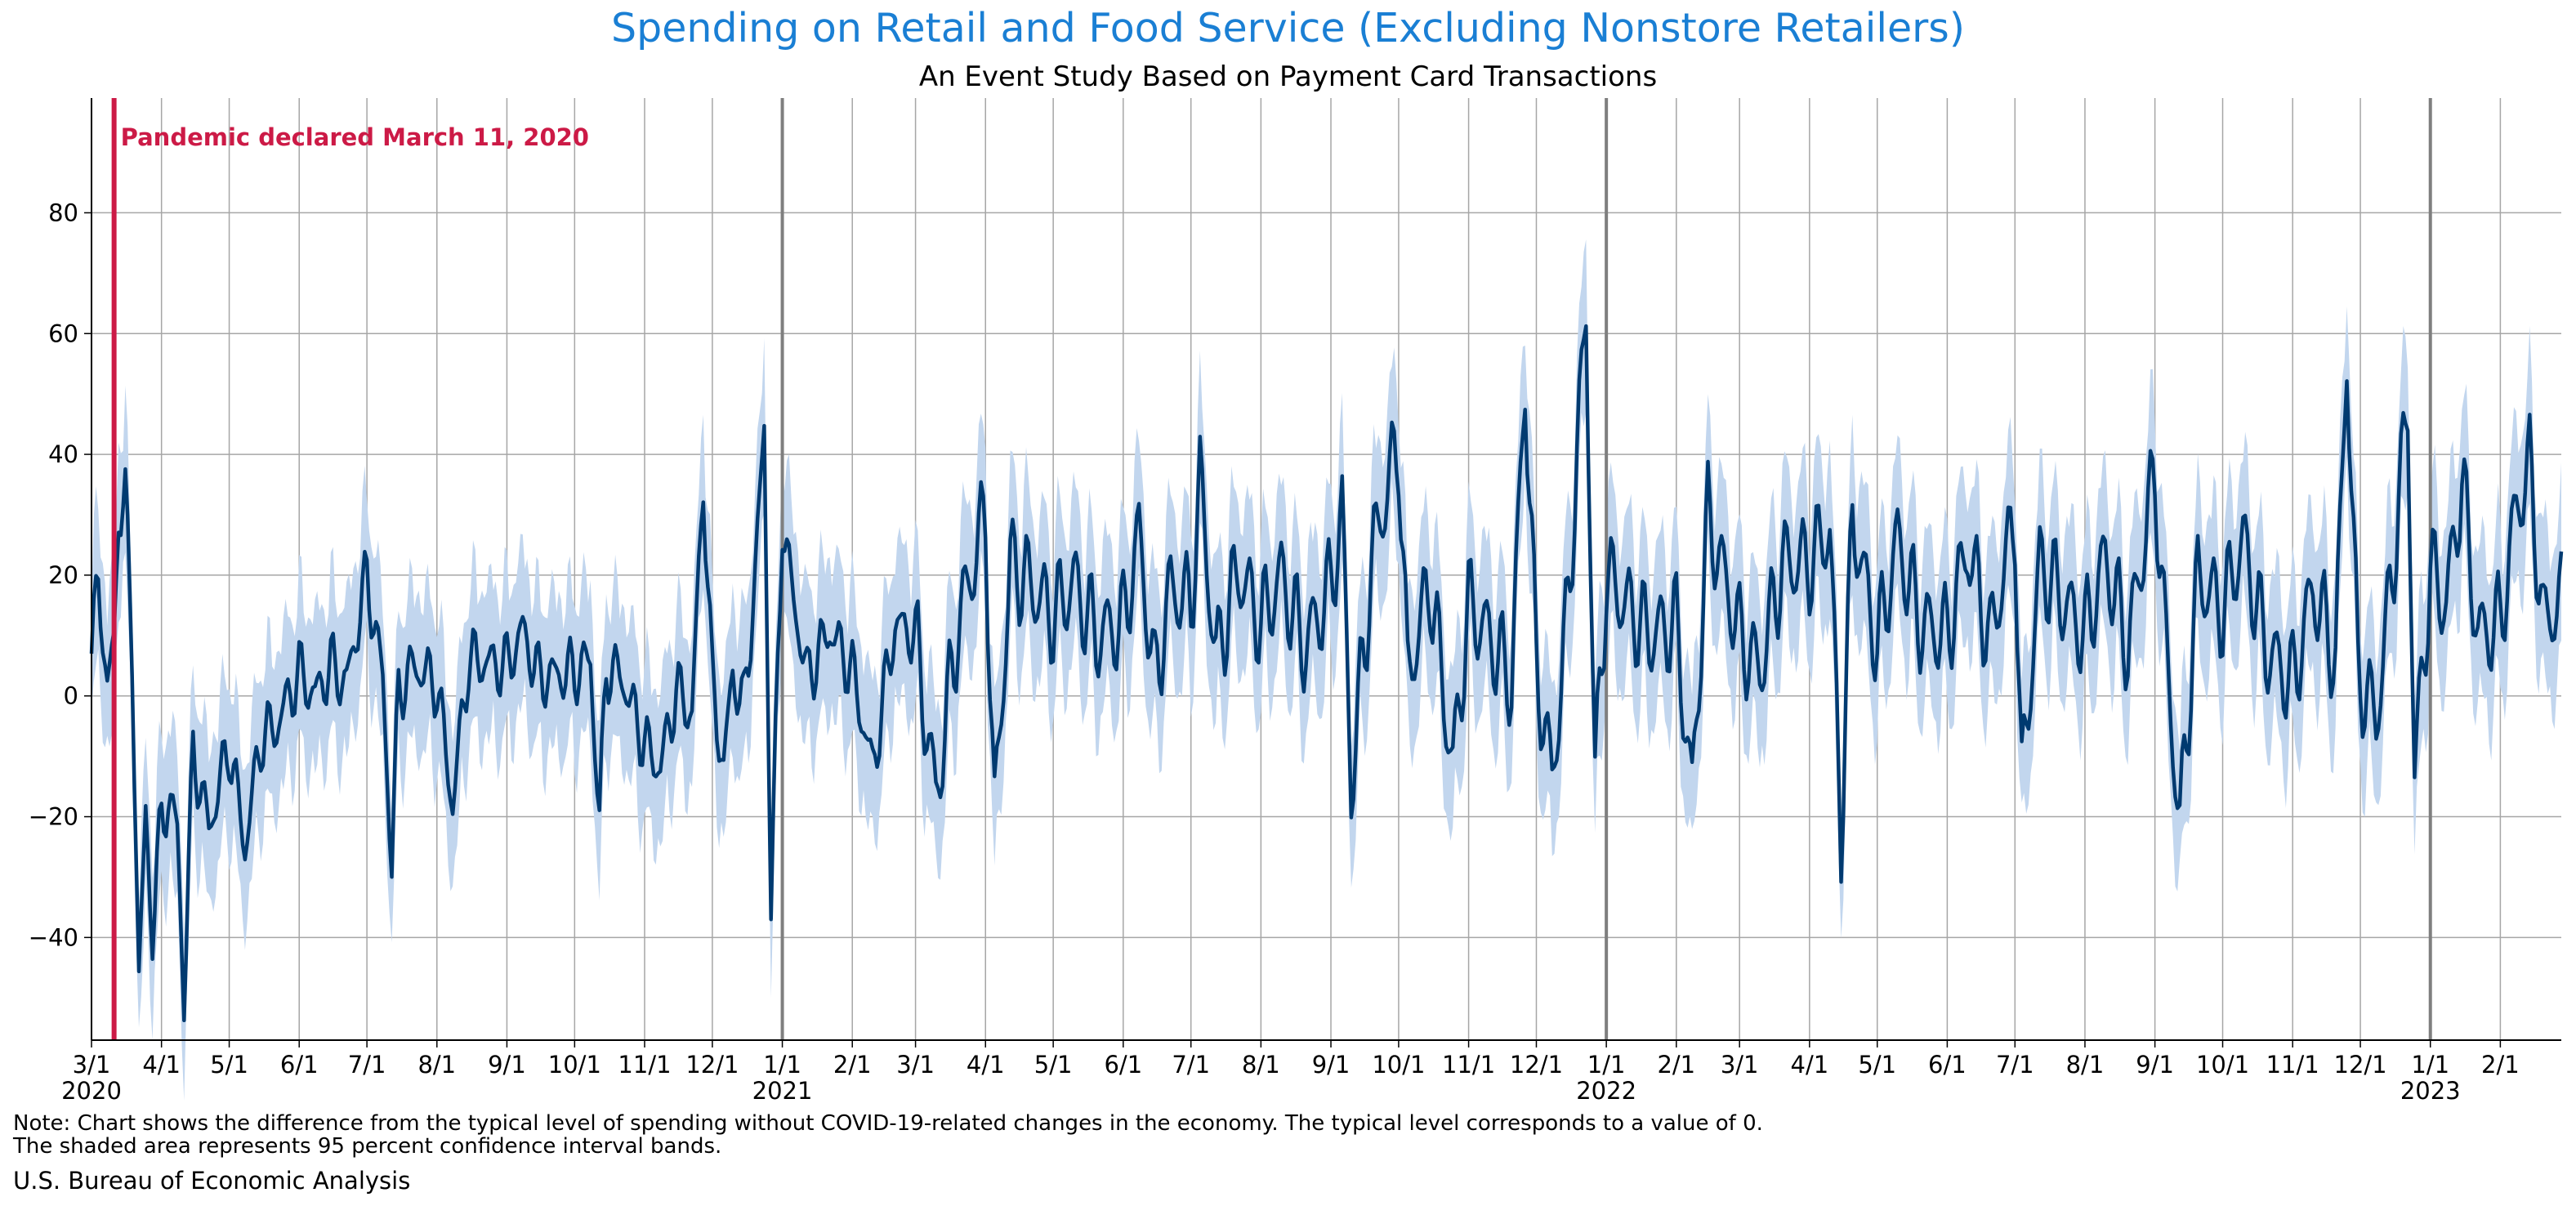 Image resolution: width=2576 pixels, height=1206 pixels. Describe the element at coordinates (54, 817) in the screenshot. I see `y-tick-label: −20` at that location.